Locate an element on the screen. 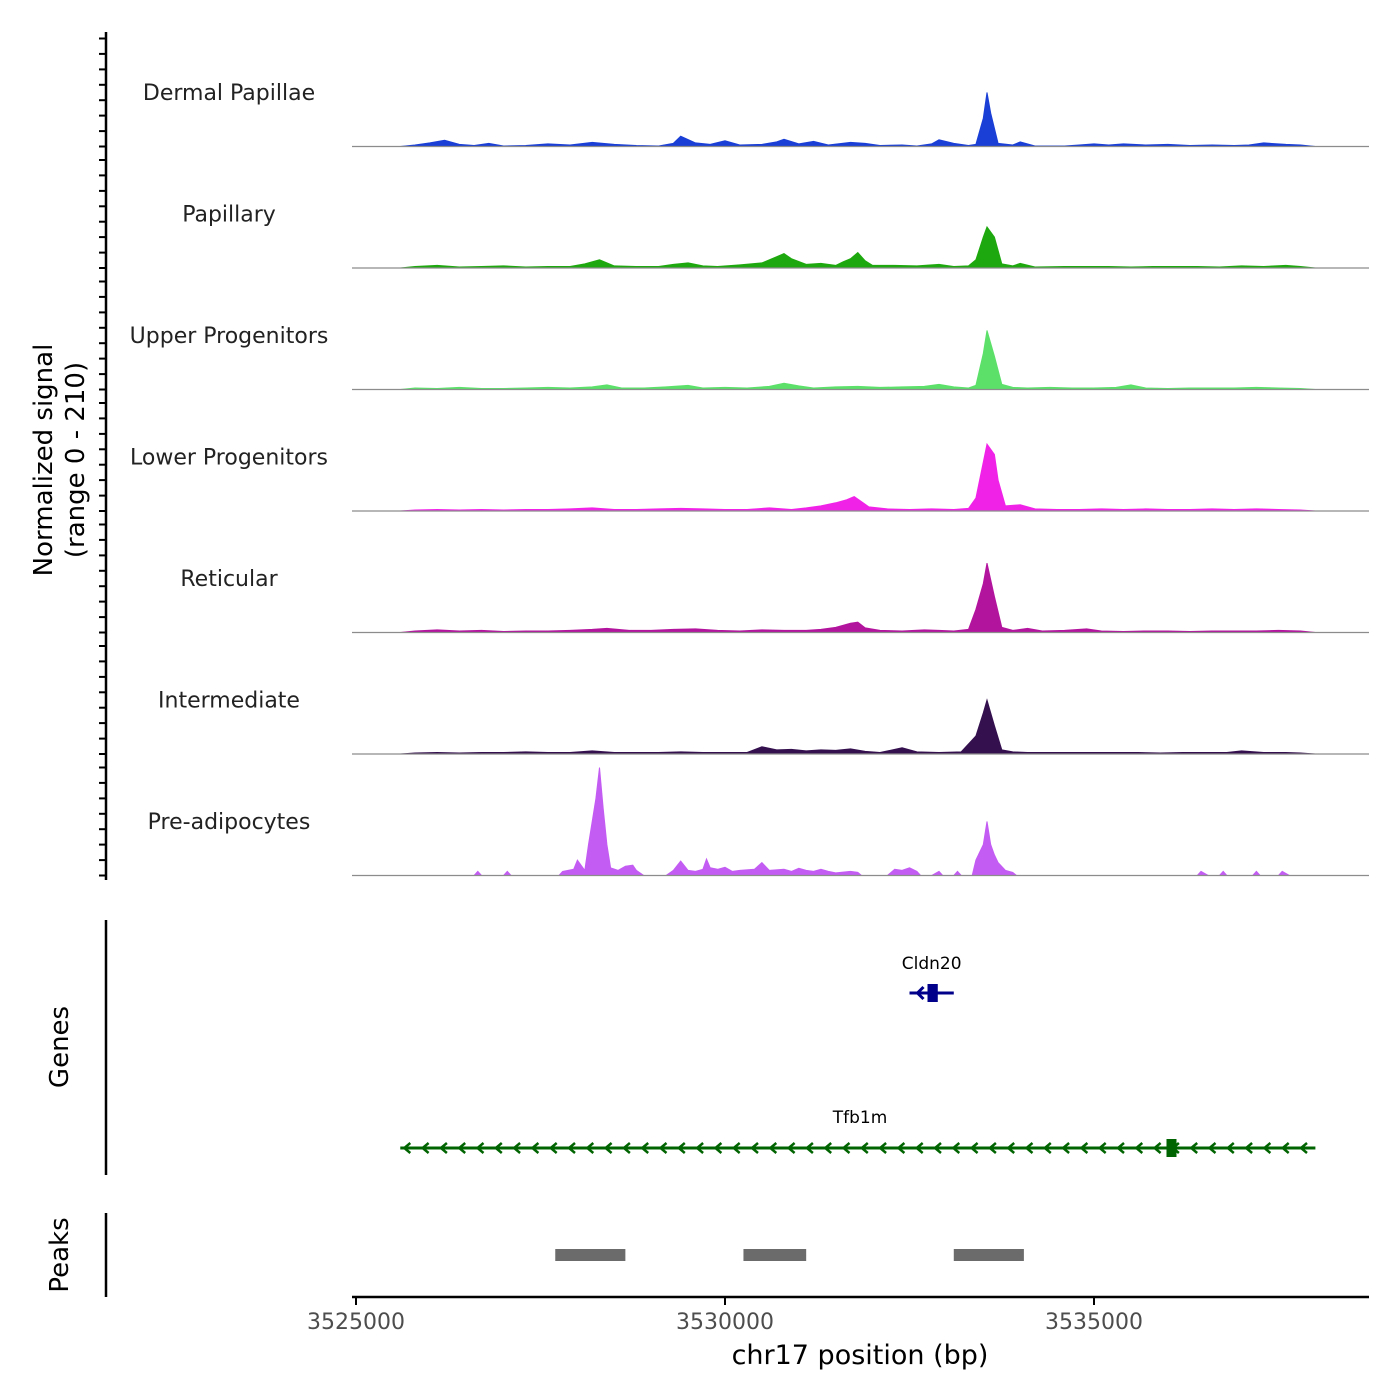 The width and height of the screenshot is (1400, 1400). track-label: Intermediate is located at coordinates (229, 701).